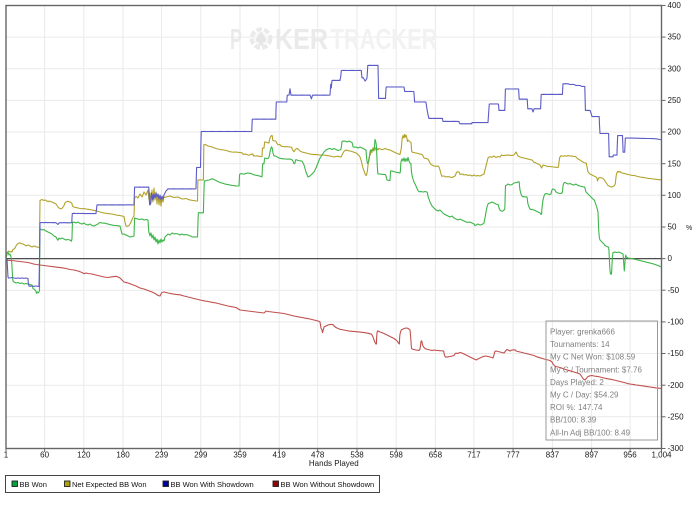  I want to click on svg-text: BB/100: 8.39, so click(573, 420).